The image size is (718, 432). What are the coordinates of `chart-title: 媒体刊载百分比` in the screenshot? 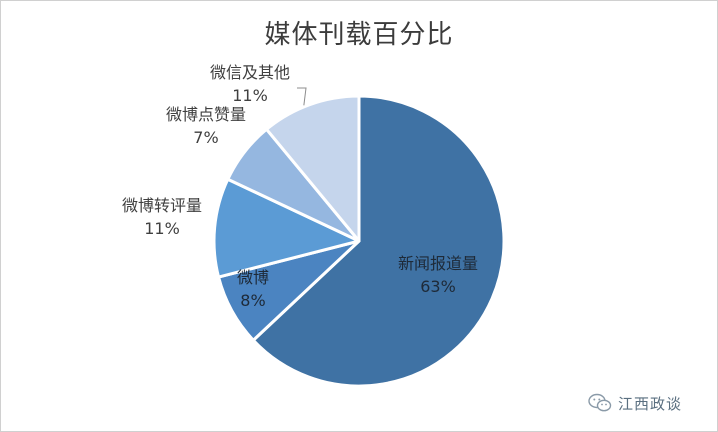 It's located at (359, 35).